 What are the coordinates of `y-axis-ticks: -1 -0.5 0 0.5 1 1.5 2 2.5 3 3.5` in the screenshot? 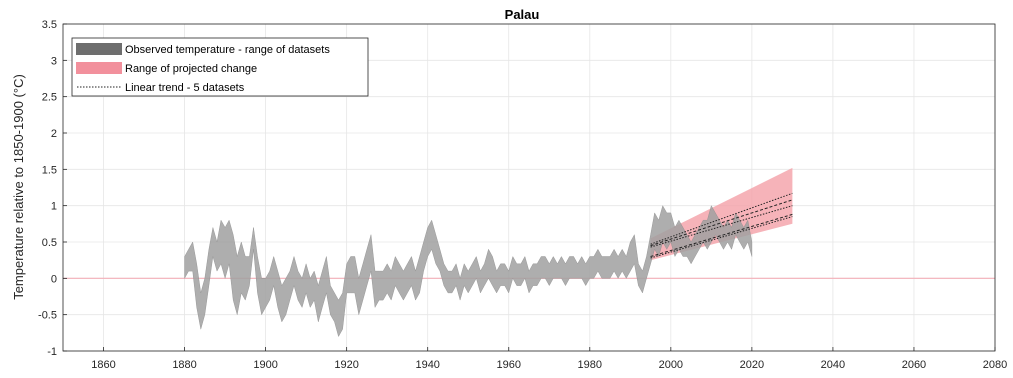 It's located at (52, 188).